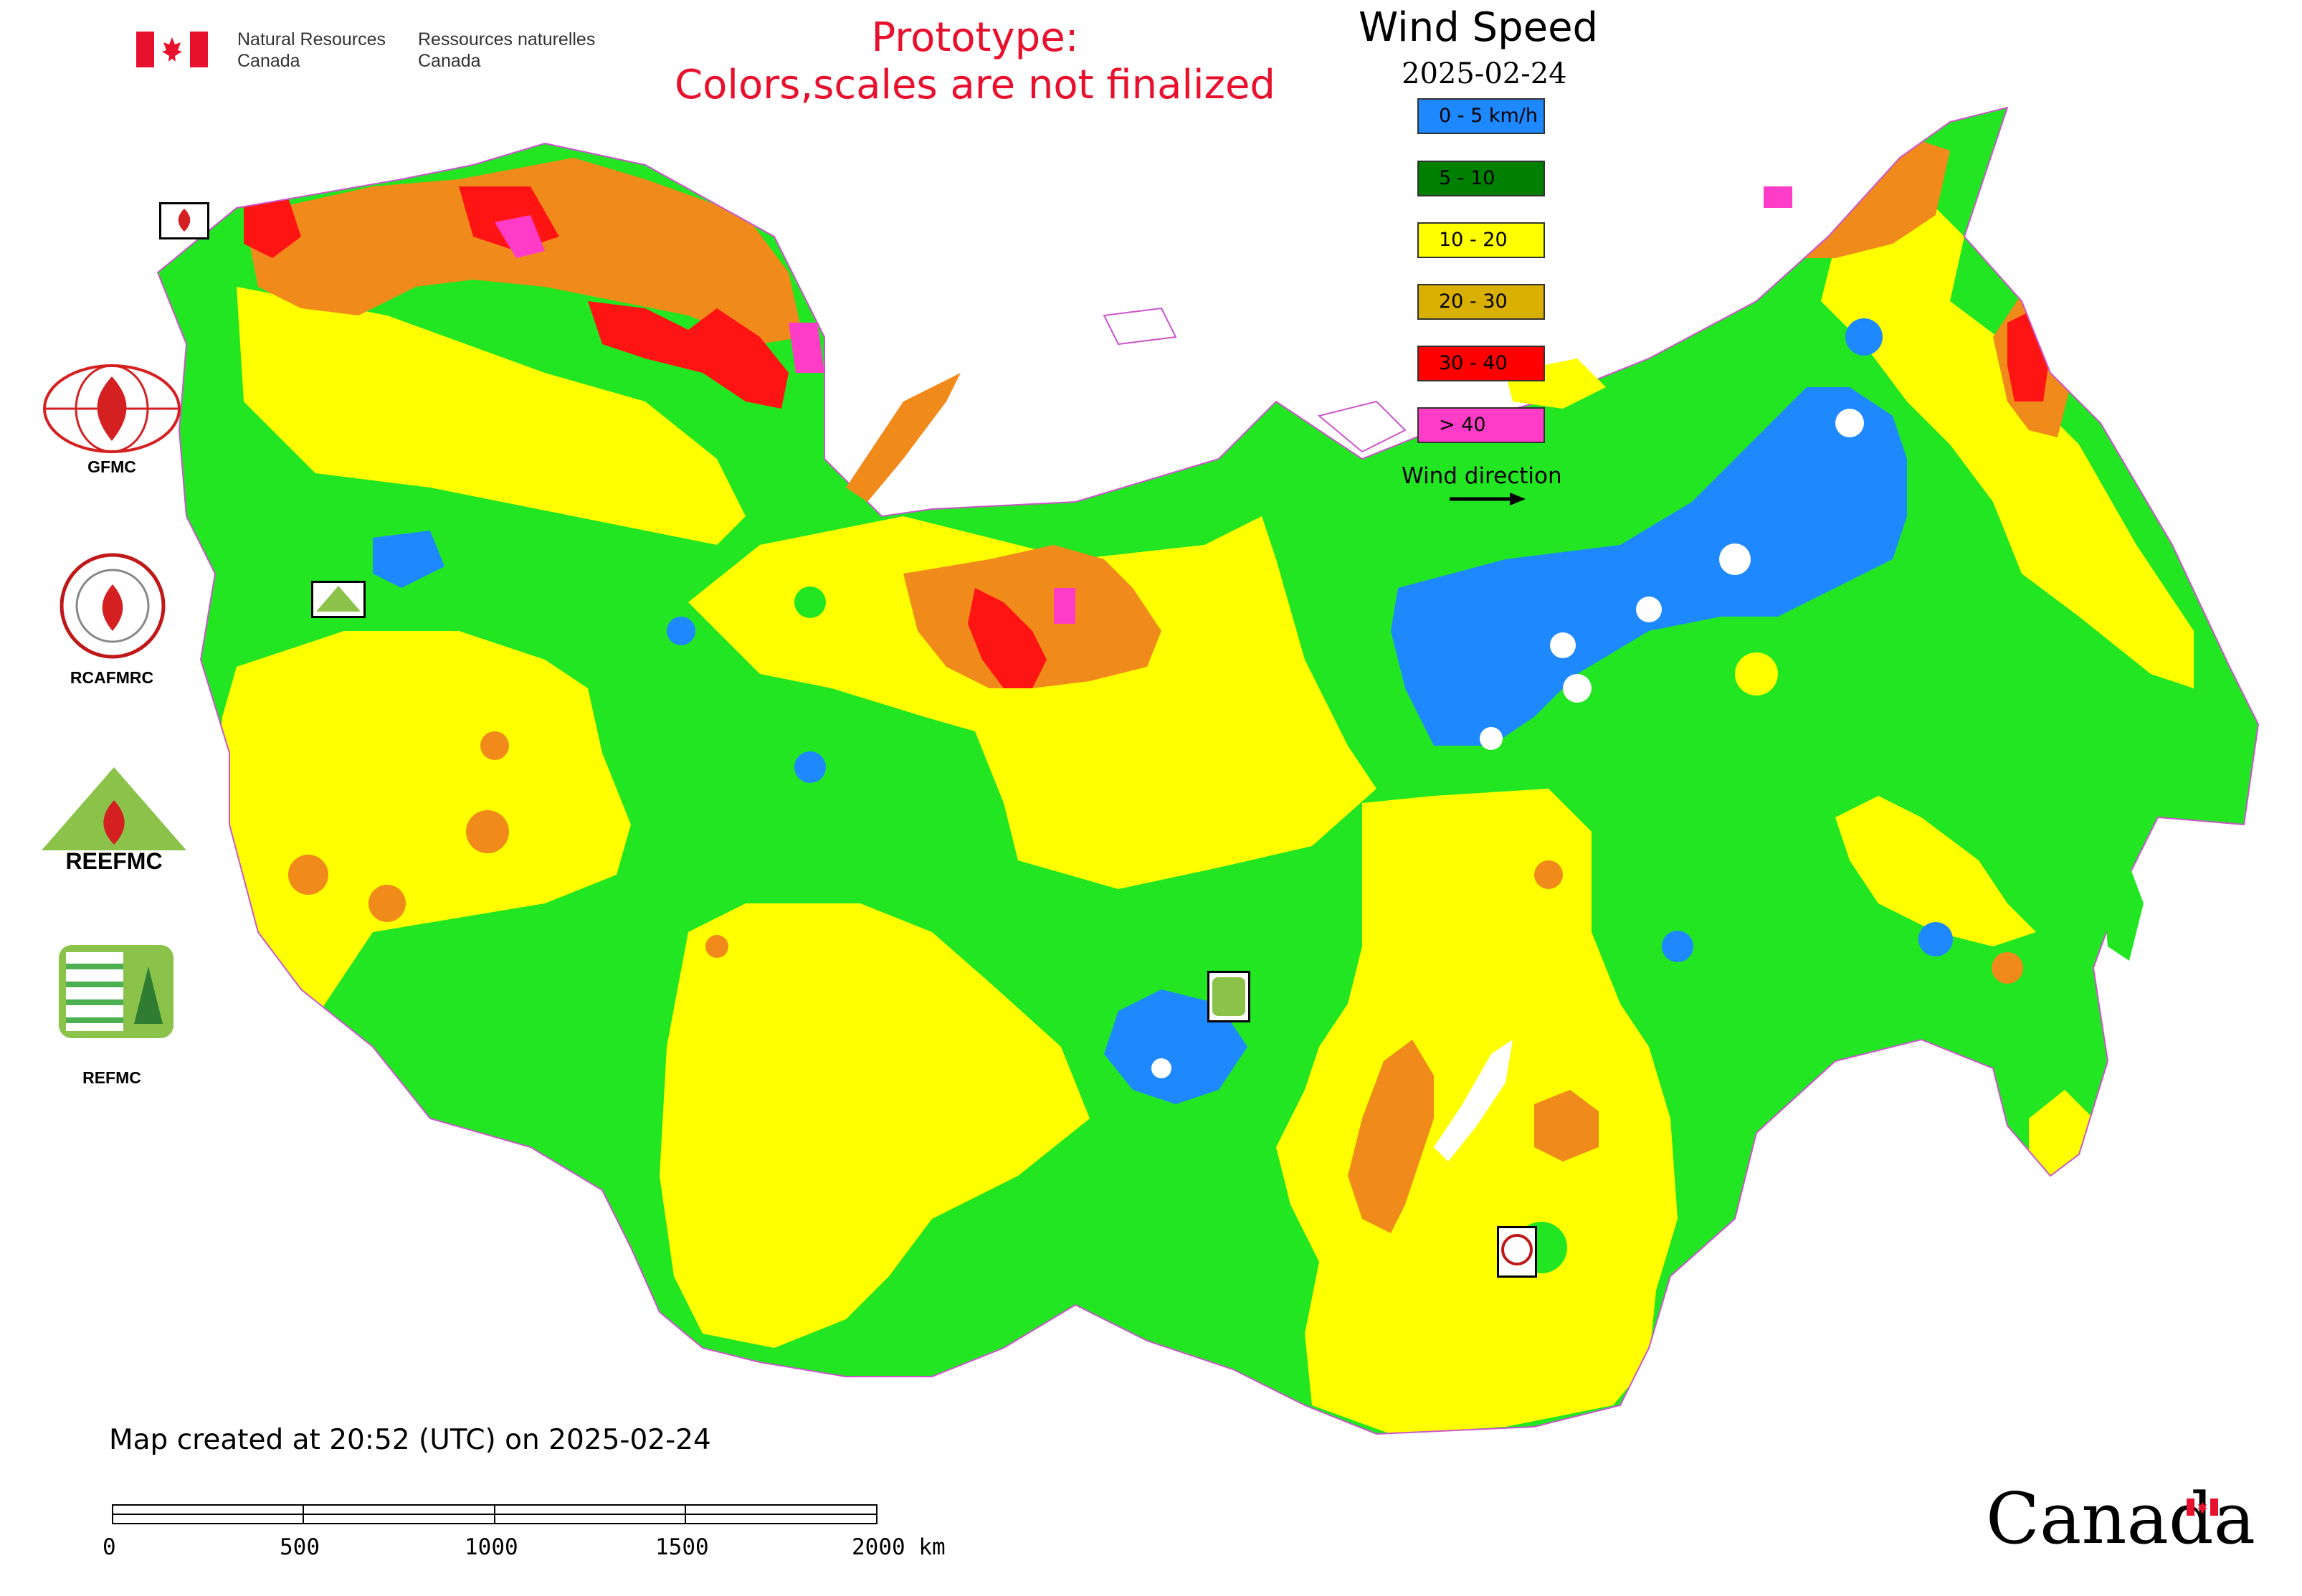 This screenshot has width=2302, height=1596. What do you see at coordinates (904, 437) in the screenshot?
I see `island-novaya-zemlya` at bounding box center [904, 437].